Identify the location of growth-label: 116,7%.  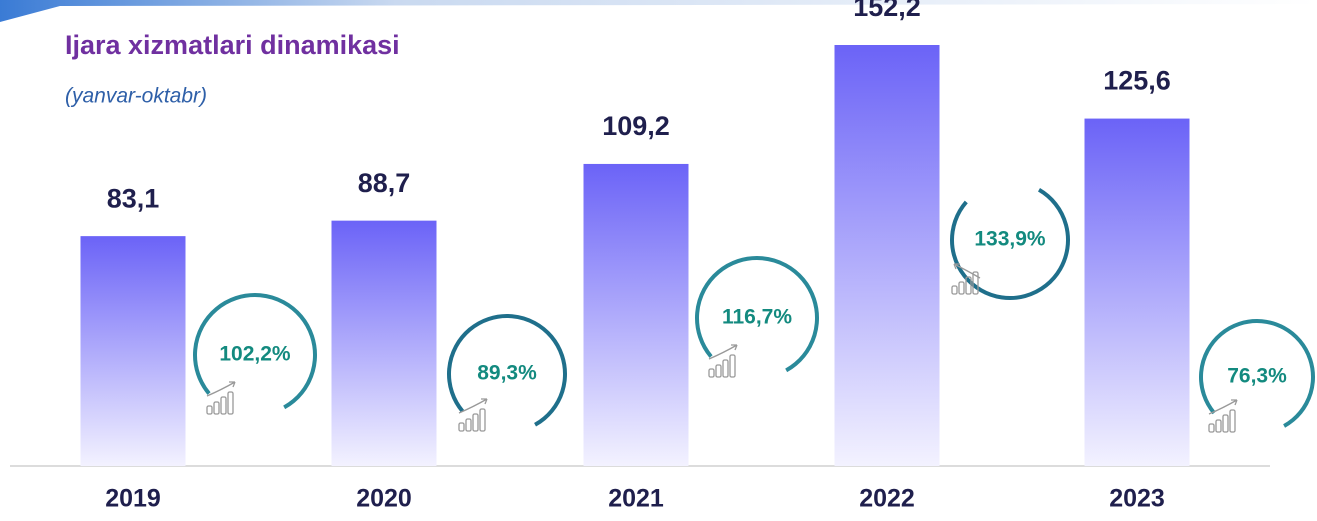
(757, 317).